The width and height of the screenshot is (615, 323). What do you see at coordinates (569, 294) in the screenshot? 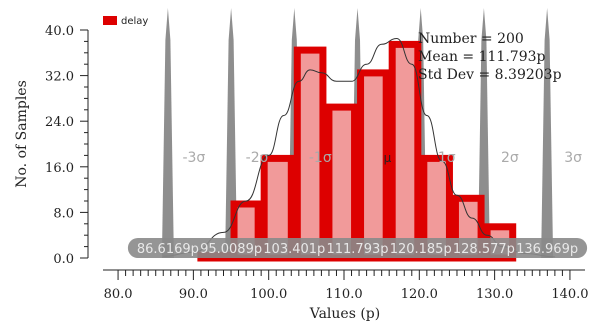
I see `x-tick-label-6: 140.0` at bounding box center [569, 294].